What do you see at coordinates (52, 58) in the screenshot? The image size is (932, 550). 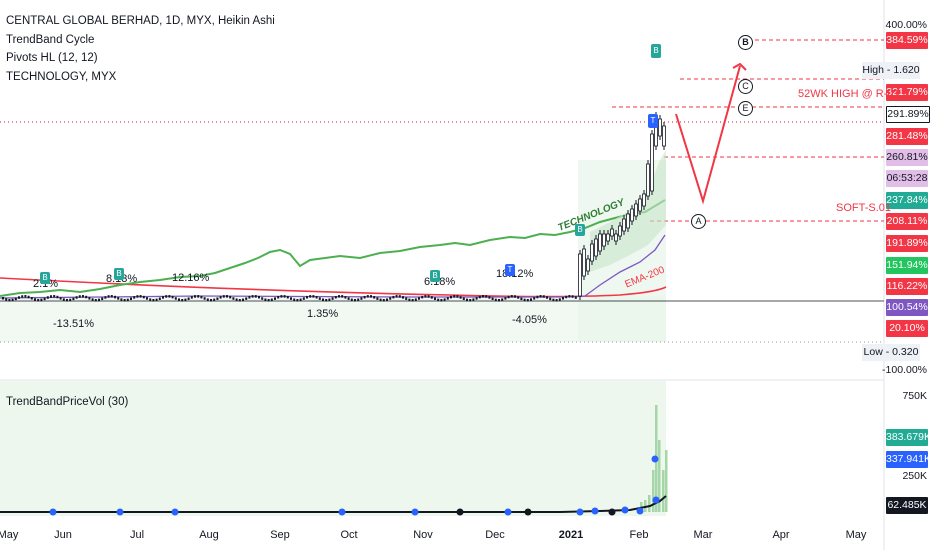 I see `indicator-pivots-hl: Pivots HL (12, 12)` at bounding box center [52, 58].